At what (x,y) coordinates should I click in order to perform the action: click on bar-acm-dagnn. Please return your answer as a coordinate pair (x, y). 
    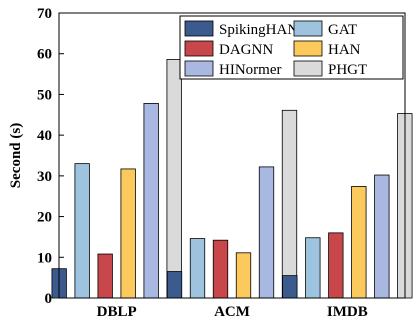
    Looking at the image, I should click on (220, 269).